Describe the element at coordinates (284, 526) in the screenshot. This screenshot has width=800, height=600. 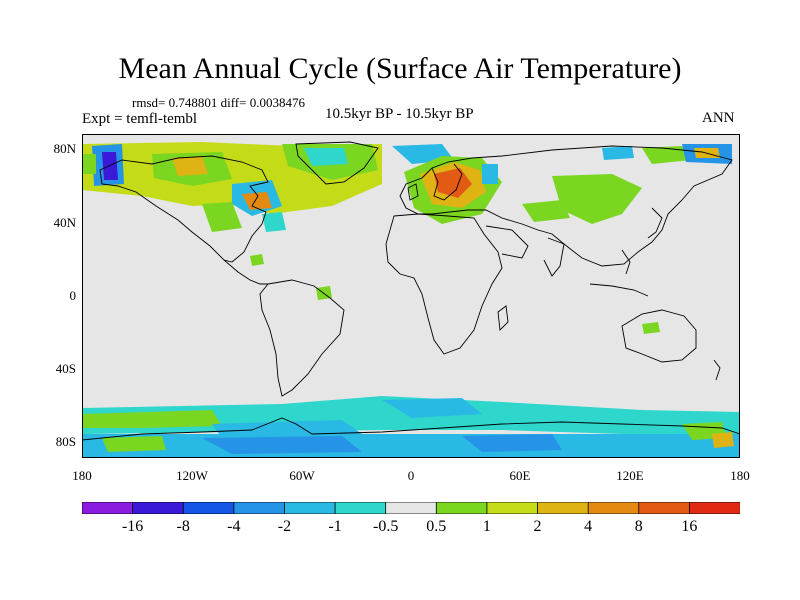
I see `colorbar-label: -2` at that location.